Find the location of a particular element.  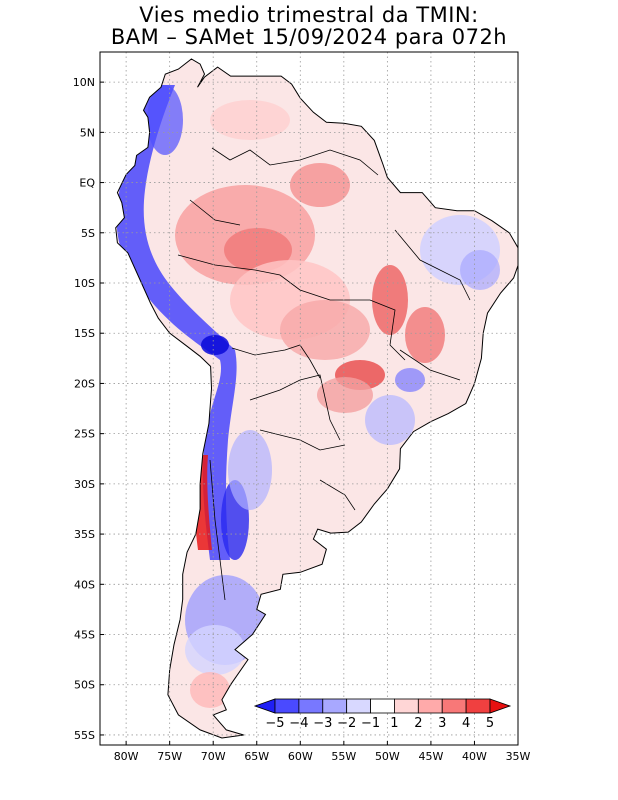

lon-tick-label: 75W is located at coordinates (169, 756).